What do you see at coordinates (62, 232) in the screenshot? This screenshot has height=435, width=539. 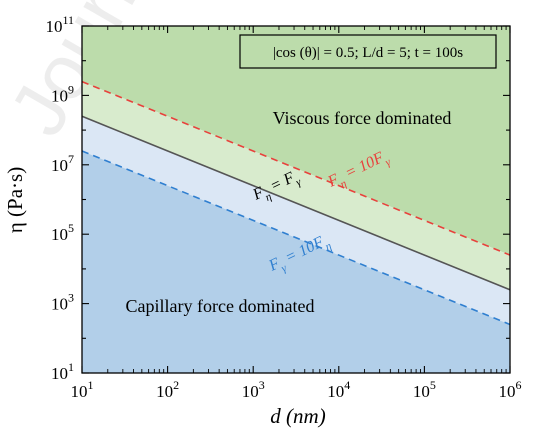 I see `y-tick-label: 10⁵` at bounding box center [62, 232].